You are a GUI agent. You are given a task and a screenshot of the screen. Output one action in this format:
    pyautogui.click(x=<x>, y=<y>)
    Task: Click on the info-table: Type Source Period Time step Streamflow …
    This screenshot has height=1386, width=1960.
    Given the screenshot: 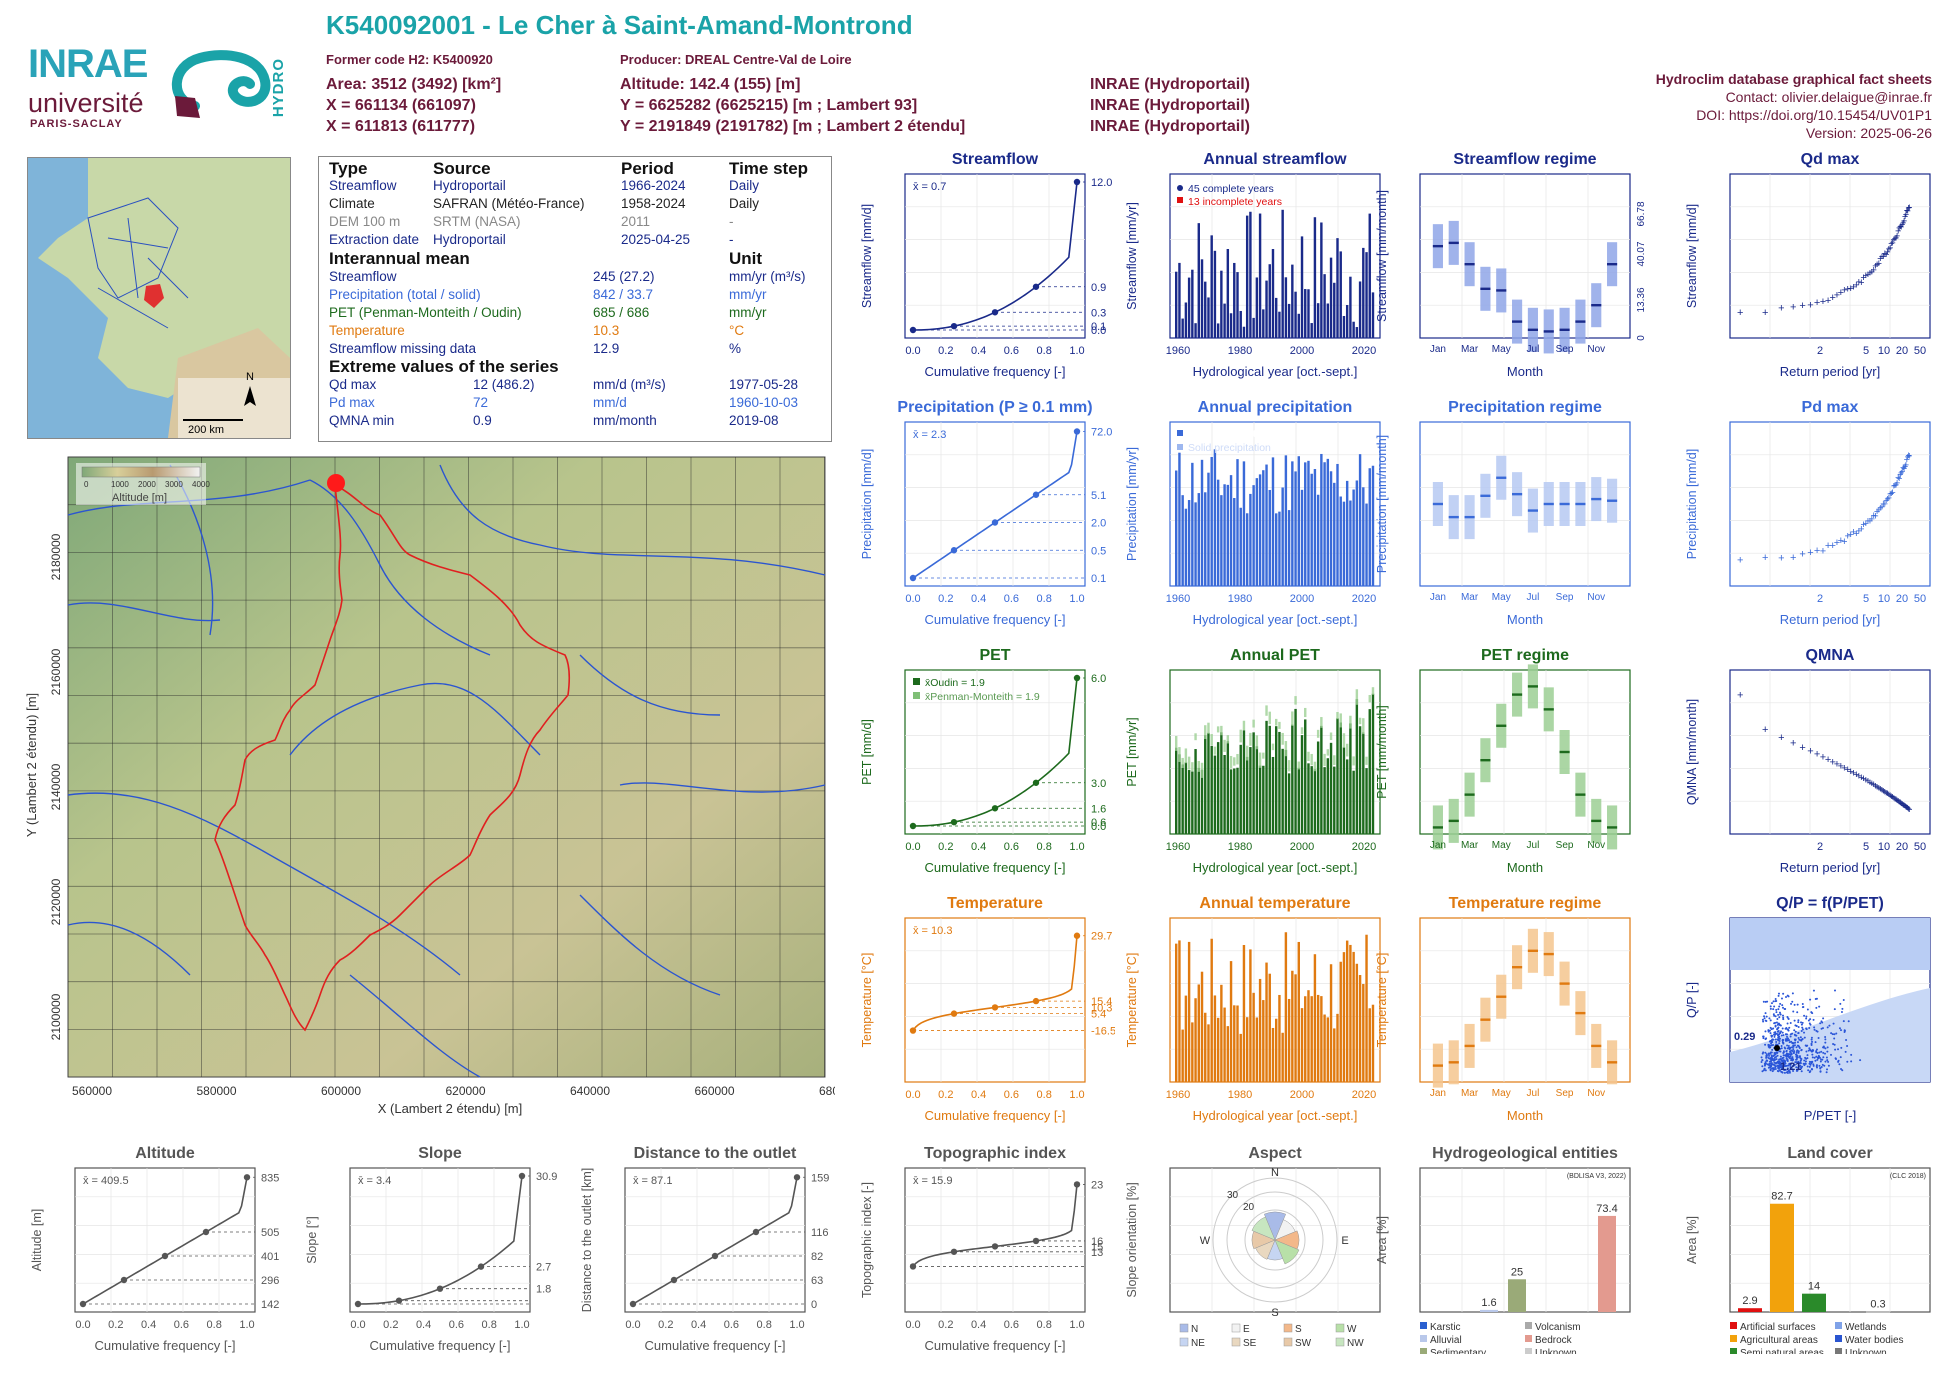 What is the action you would take?
    pyautogui.click(x=575, y=299)
    